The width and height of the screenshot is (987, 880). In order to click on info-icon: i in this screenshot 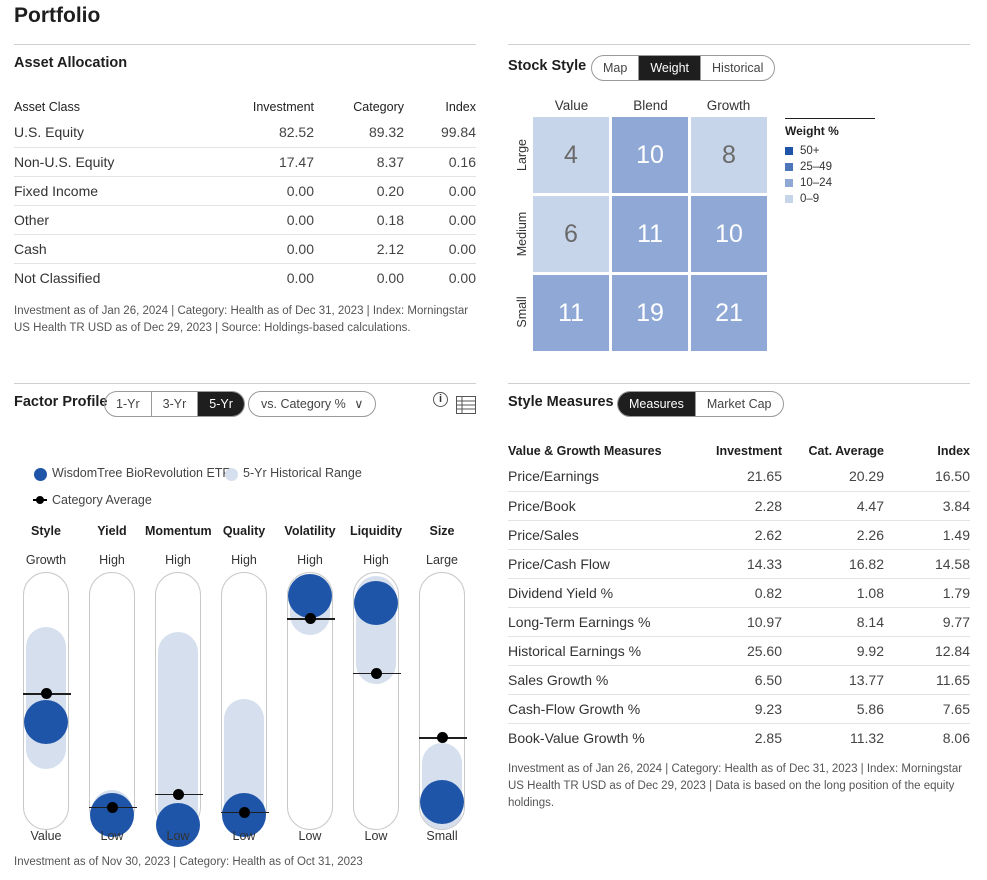, I will do `click(440, 399)`.